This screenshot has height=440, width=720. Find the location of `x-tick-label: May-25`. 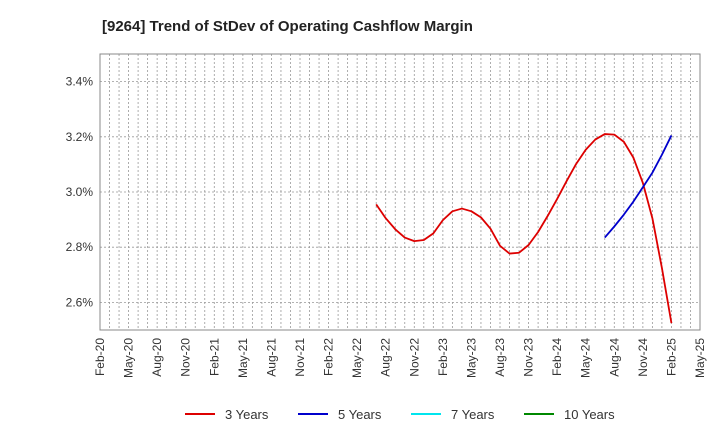

x-tick-label: May-25 is located at coordinates (700, 358).